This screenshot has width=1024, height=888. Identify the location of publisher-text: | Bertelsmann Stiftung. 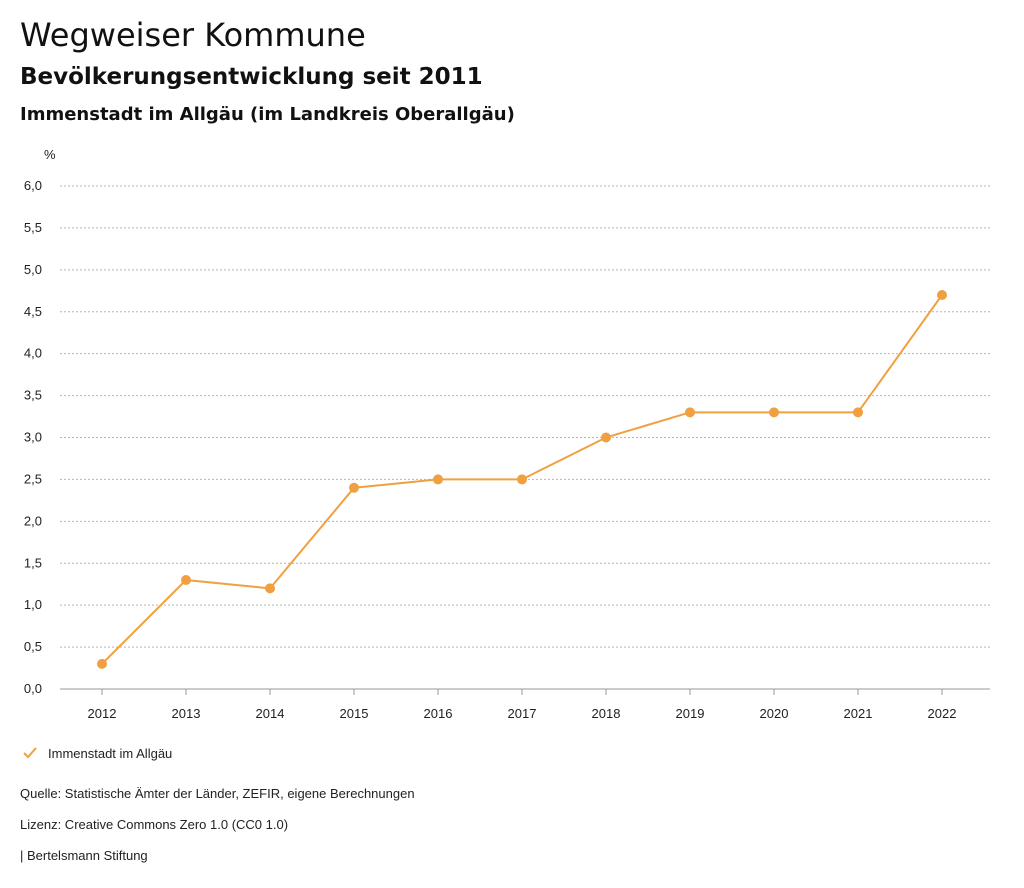
(84, 855).